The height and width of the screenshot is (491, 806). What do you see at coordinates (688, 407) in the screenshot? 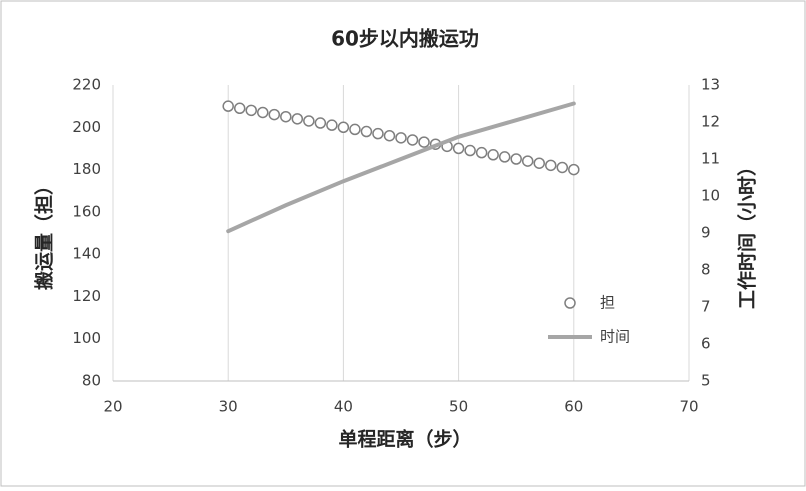
I see `x-tick-label: 70` at bounding box center [688, 407].